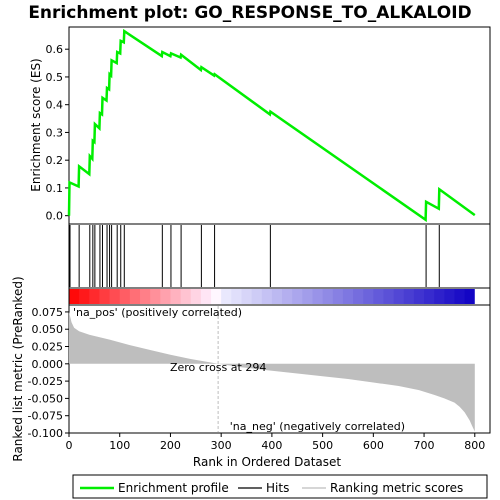  Describe the element at coordinates (221, 445) in the screenshot. I see `metric-xtick-label: 300` at that location.